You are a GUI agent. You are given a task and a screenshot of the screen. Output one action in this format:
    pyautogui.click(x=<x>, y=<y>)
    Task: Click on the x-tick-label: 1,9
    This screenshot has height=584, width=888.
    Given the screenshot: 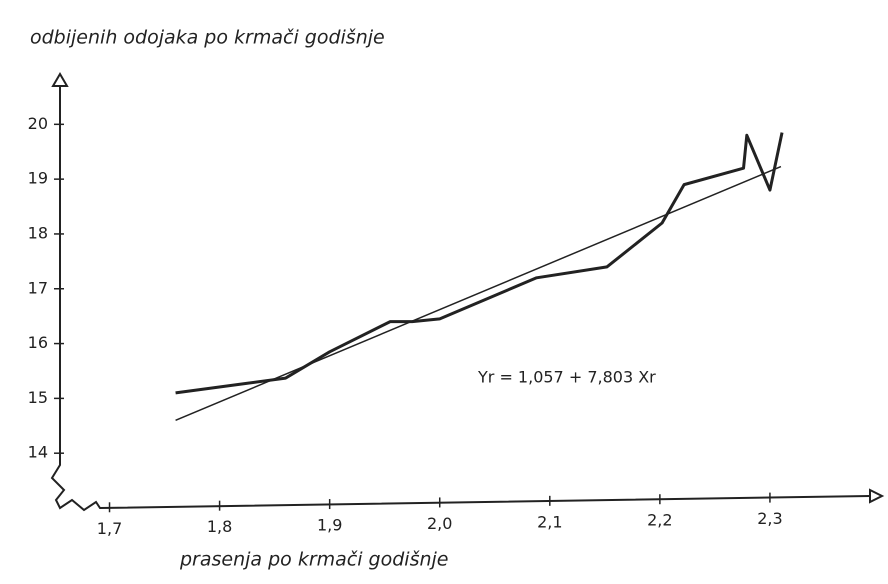 What is the action you would take?
    pyautogui.click(x=329, y=525)
    